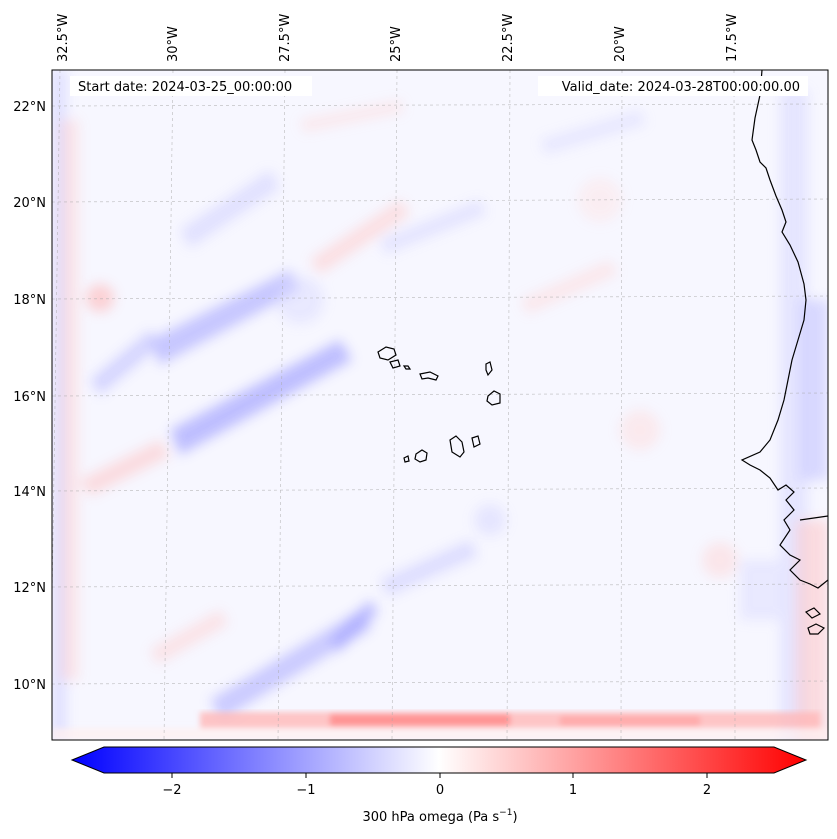 This screenshot has height=839, width=837. I want to click on valid-date-box, so click(673, 86).